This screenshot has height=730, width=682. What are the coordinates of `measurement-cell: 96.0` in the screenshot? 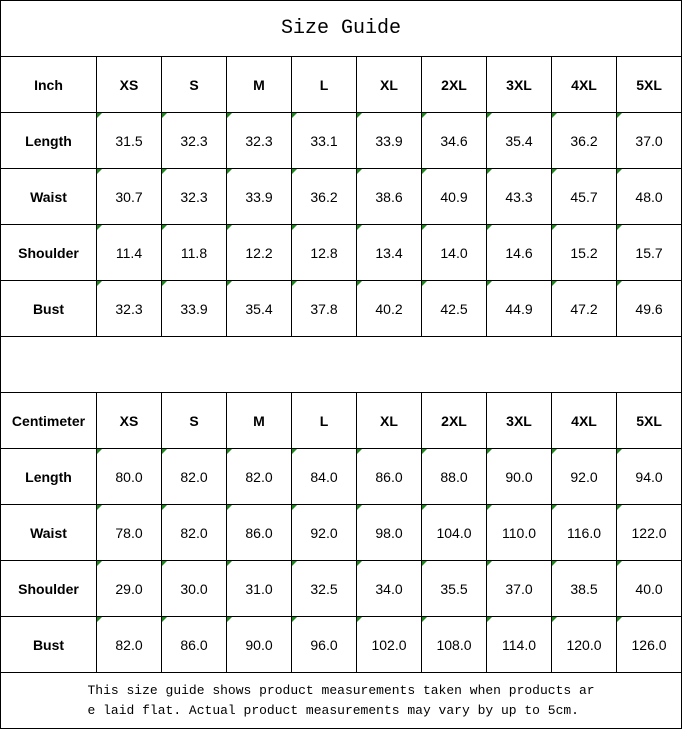 It's located at (324, 644).